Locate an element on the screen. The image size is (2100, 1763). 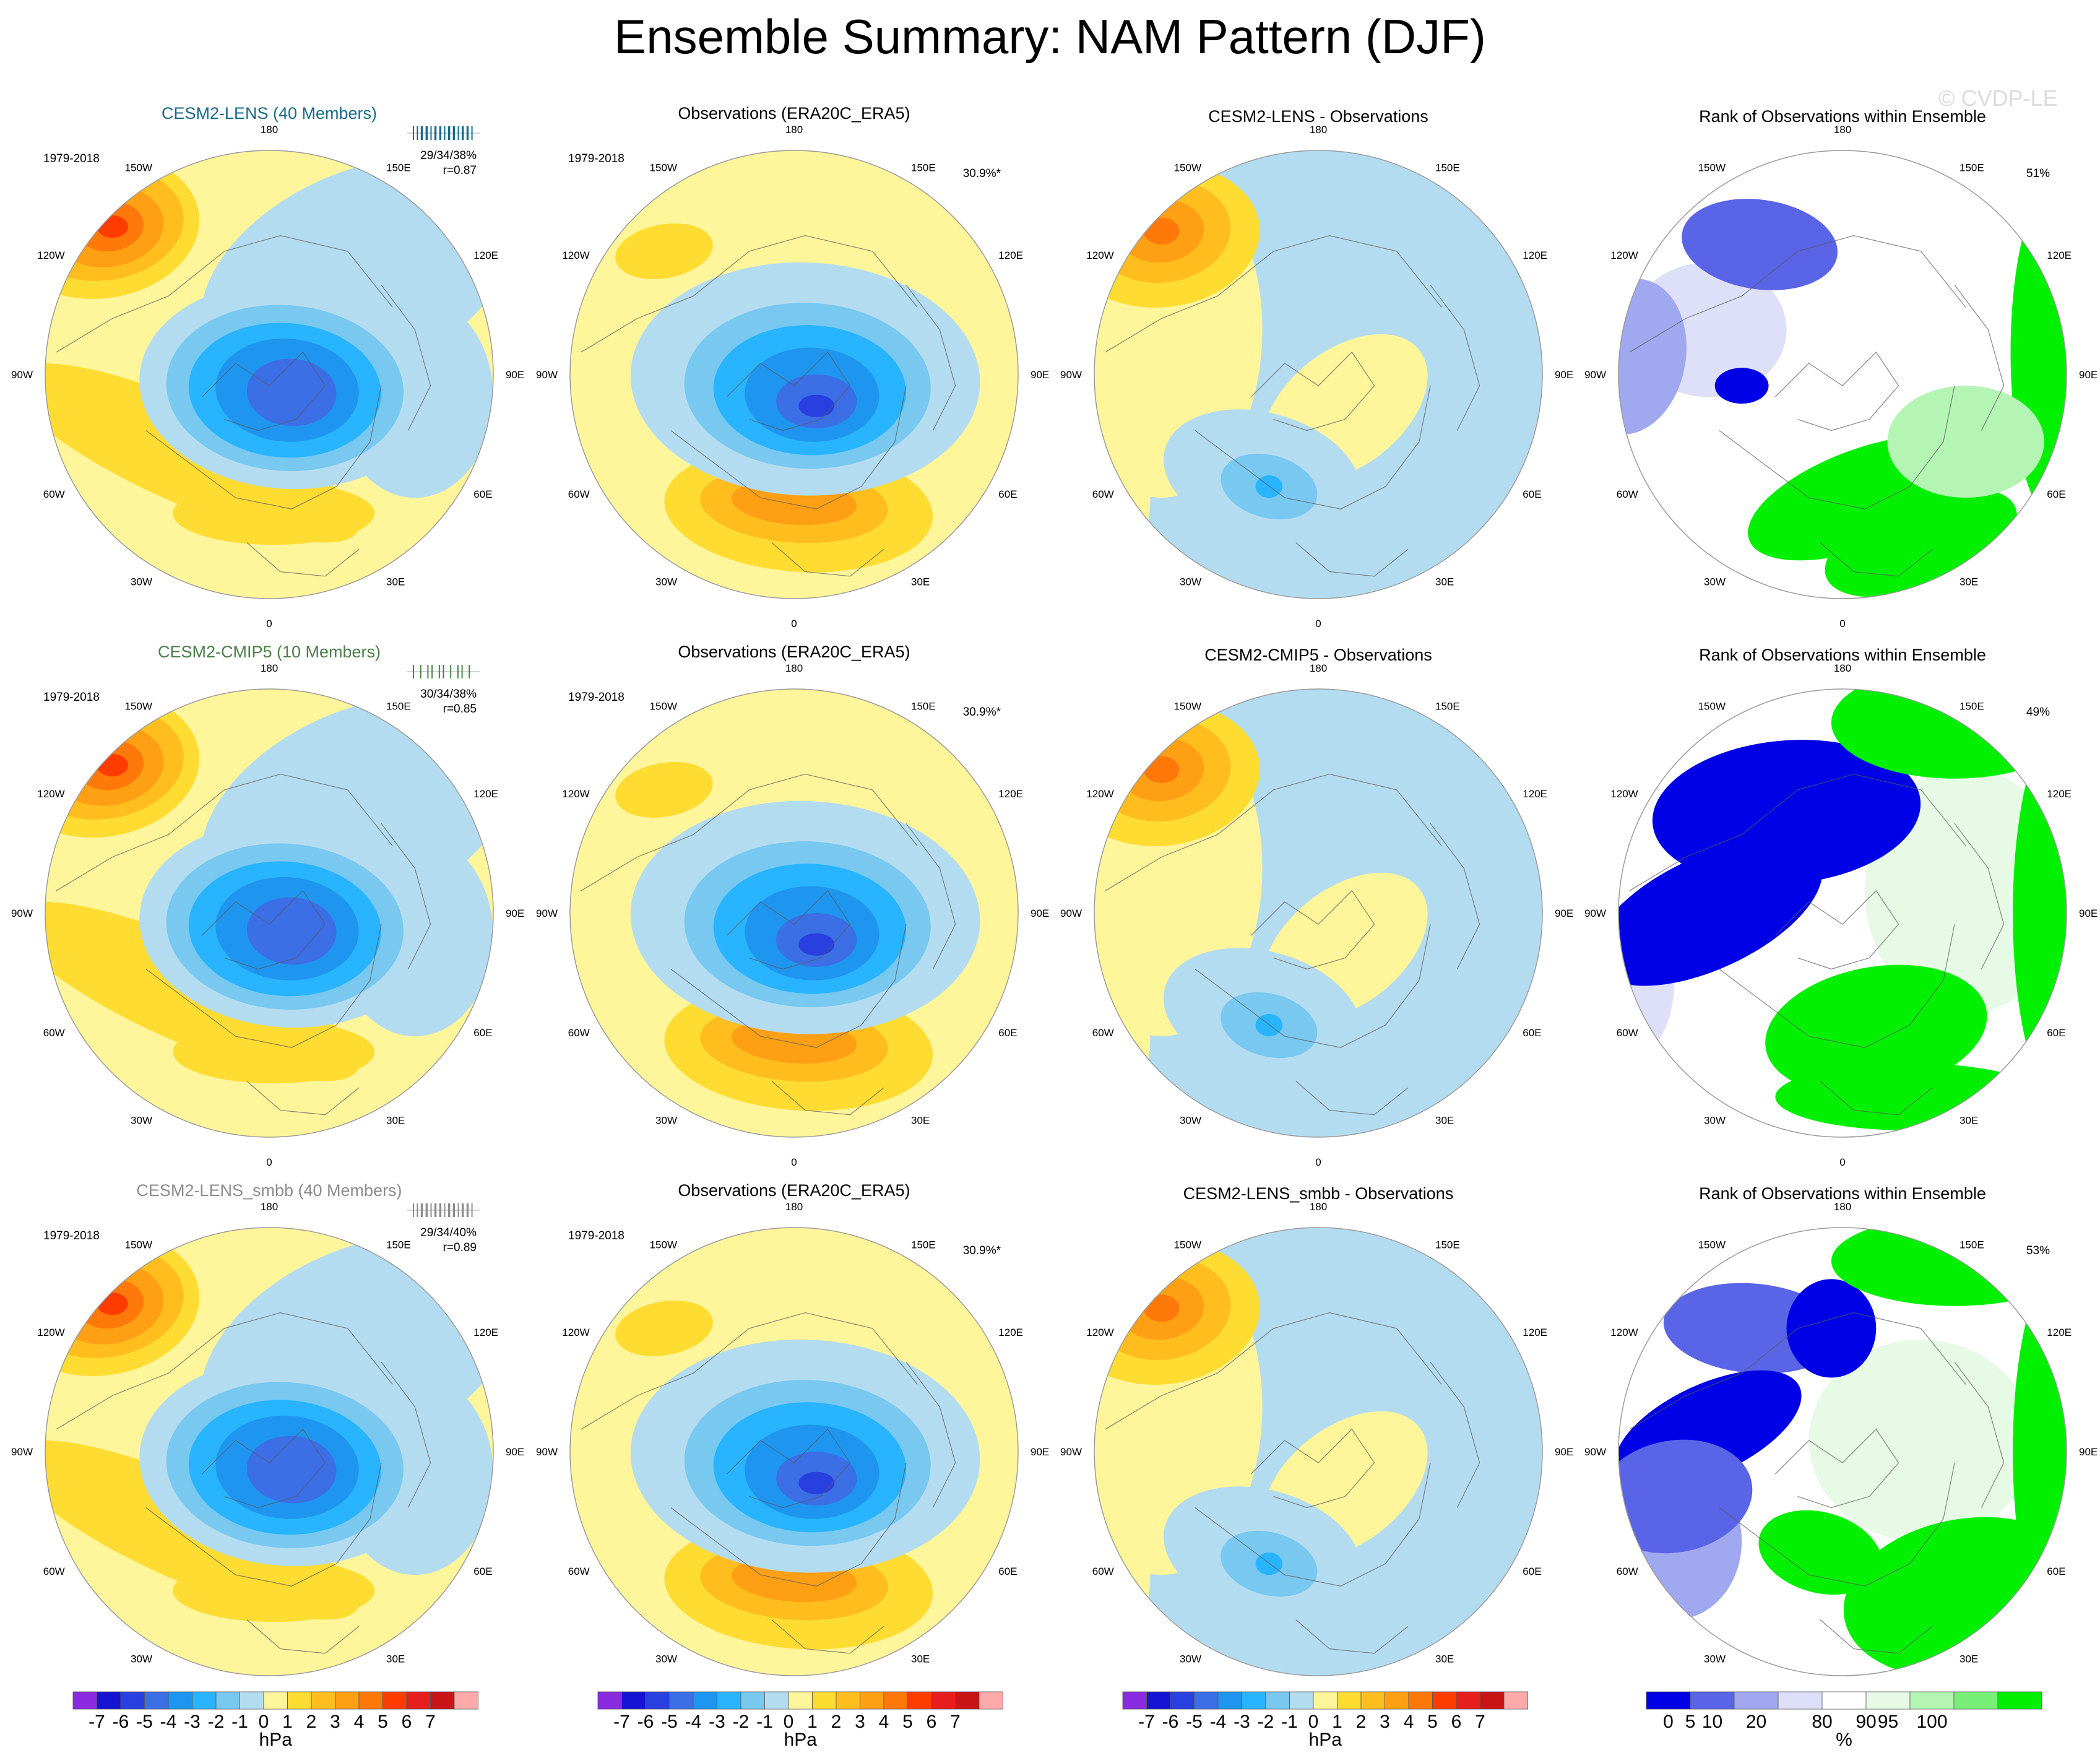
colorbar-unit-label: % is located at coordinates (1844, 1740).